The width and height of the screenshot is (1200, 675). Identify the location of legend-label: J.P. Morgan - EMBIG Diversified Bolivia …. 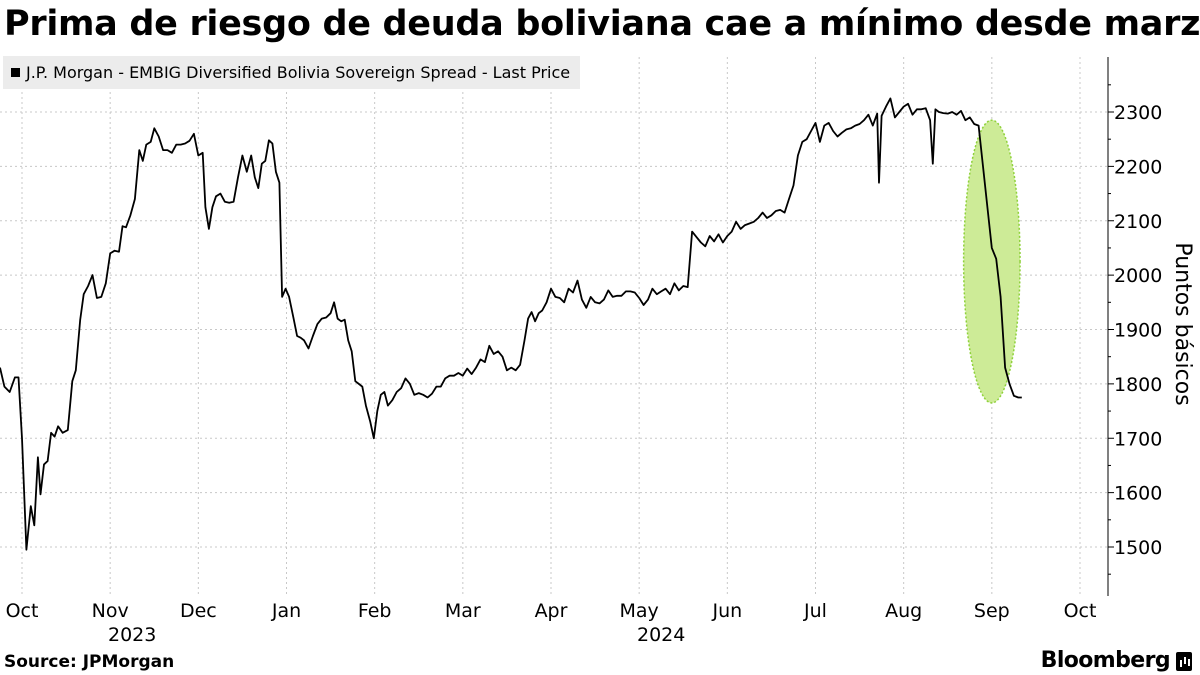
(298, 72).